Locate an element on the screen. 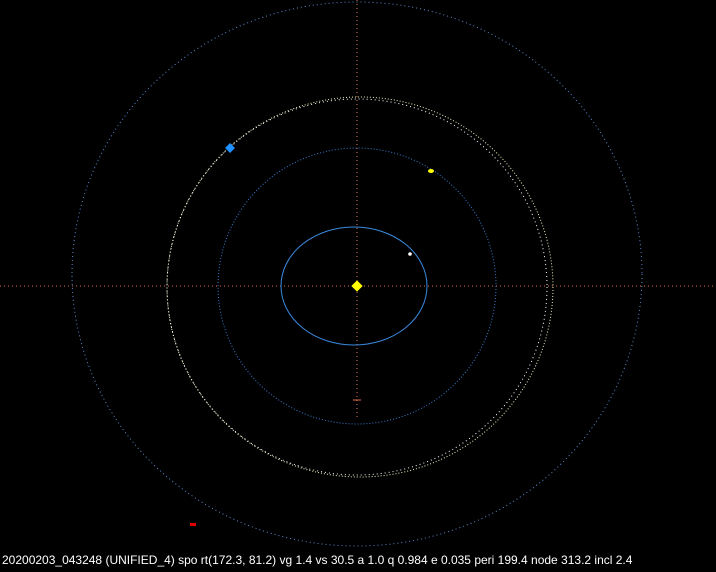 The image size is (716, 572). mars-marker is located at coordinates (193, 524).